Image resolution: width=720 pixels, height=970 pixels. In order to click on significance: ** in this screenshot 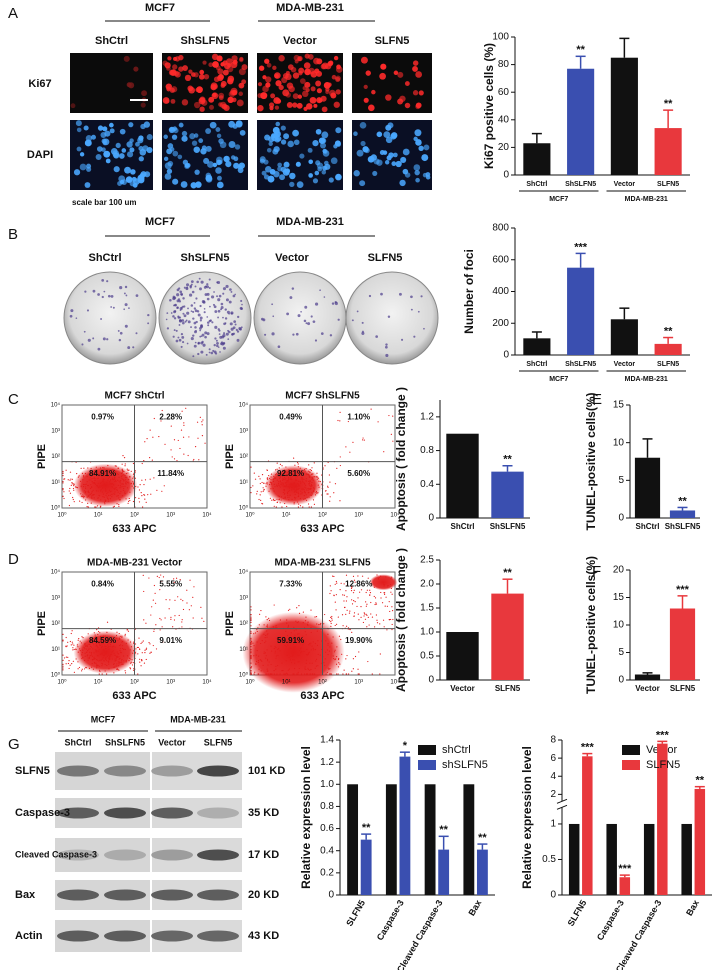, I will do `click(507, 460)`.